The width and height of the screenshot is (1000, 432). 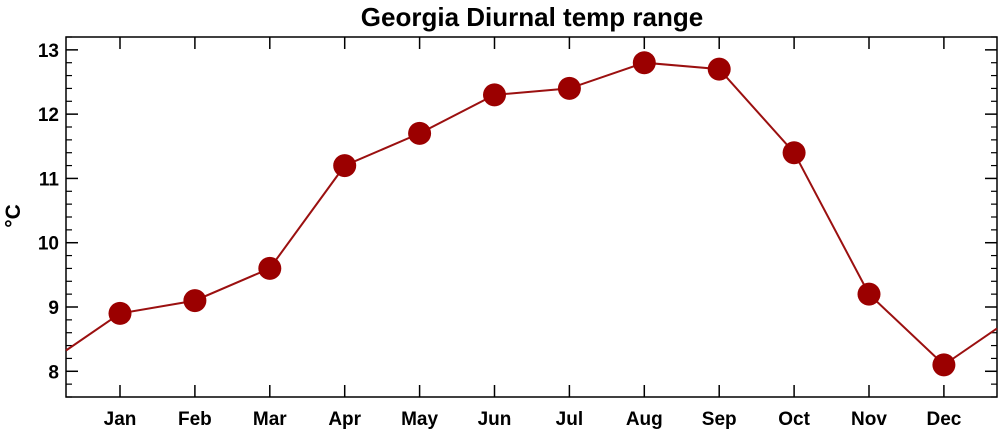 I want to click on x-tick-label: Apr, so click(x=344, y=419).